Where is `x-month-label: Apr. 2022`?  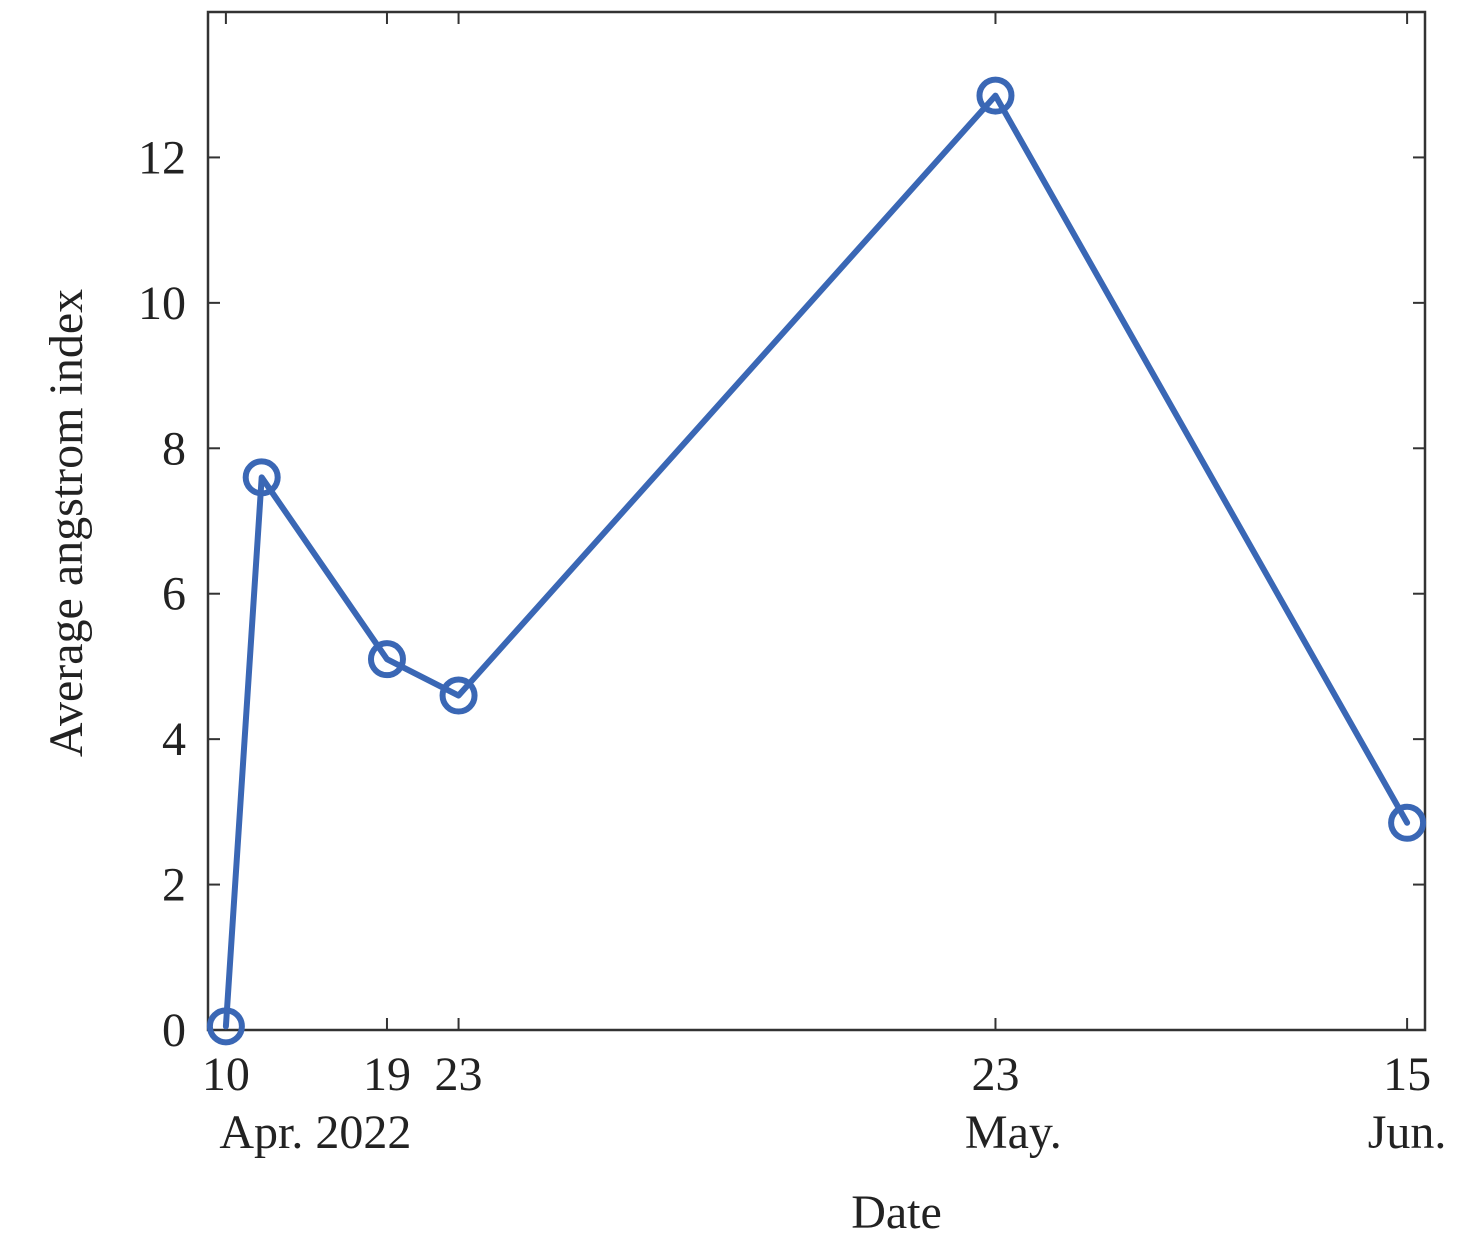
x-month-label: Apr. 2022 is located at coordinates (315, 1132).